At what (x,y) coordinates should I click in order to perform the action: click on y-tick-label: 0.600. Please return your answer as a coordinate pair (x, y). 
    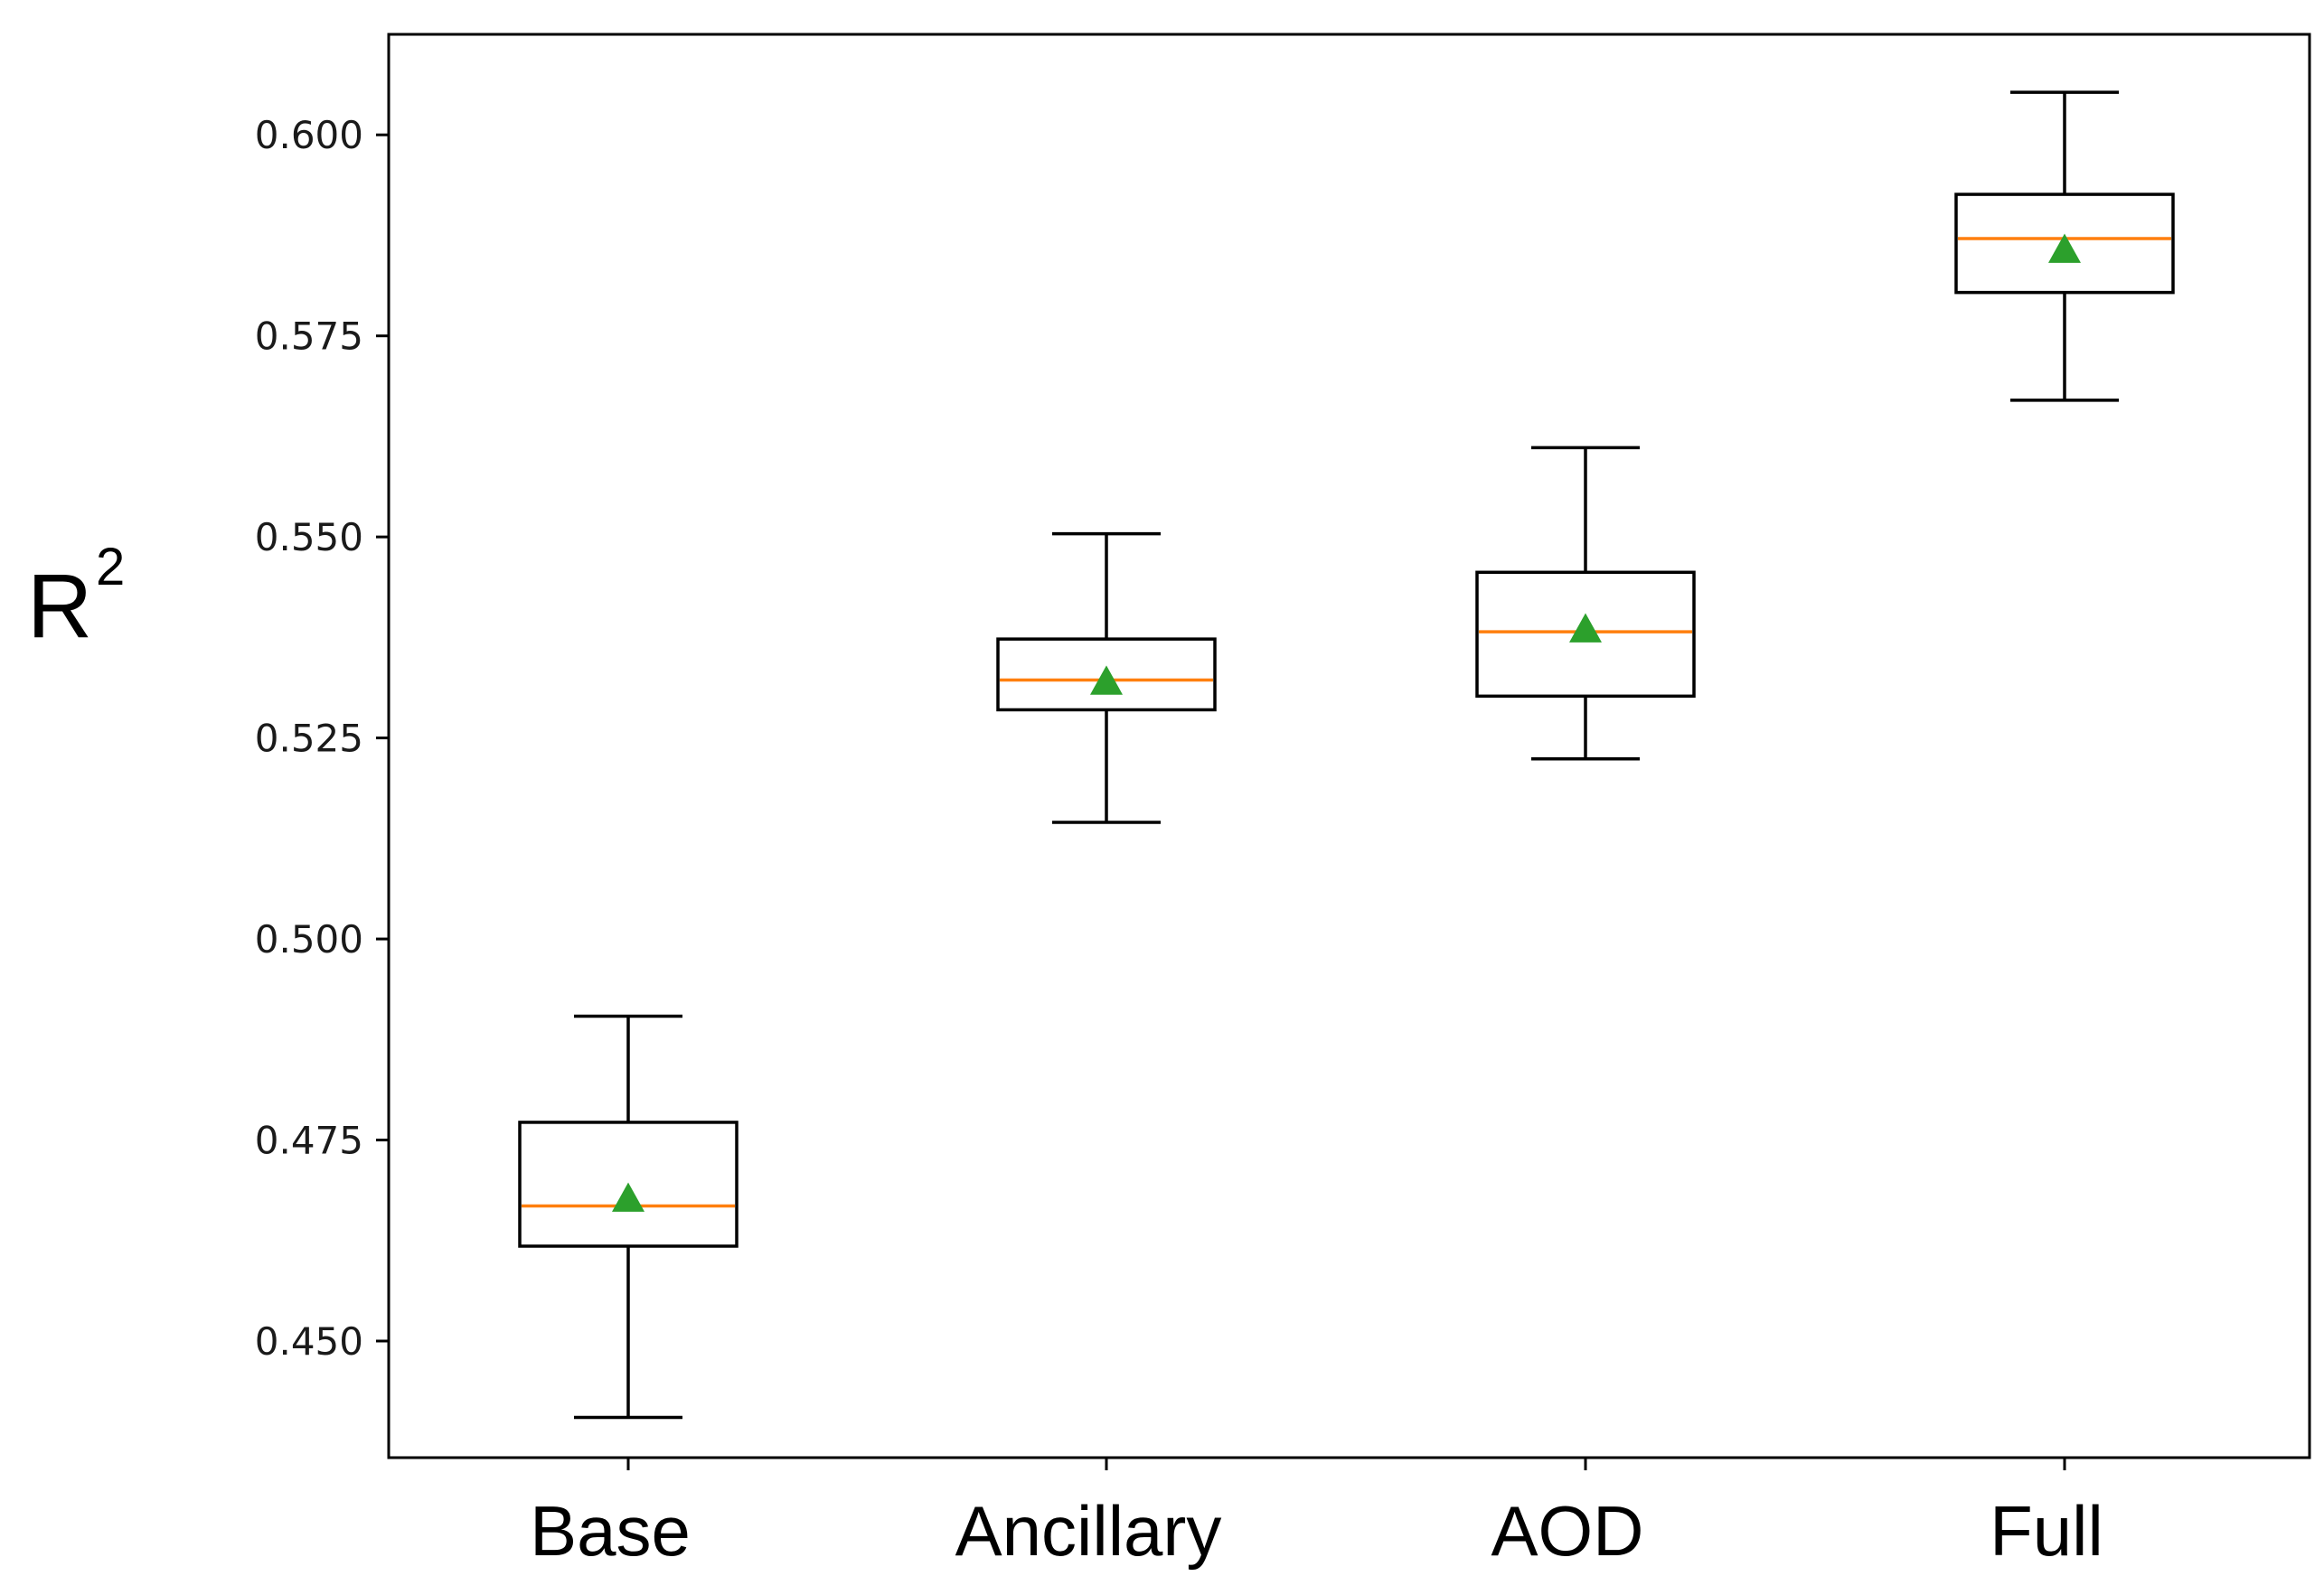
    Looking at the image, I should click on (309, 135).